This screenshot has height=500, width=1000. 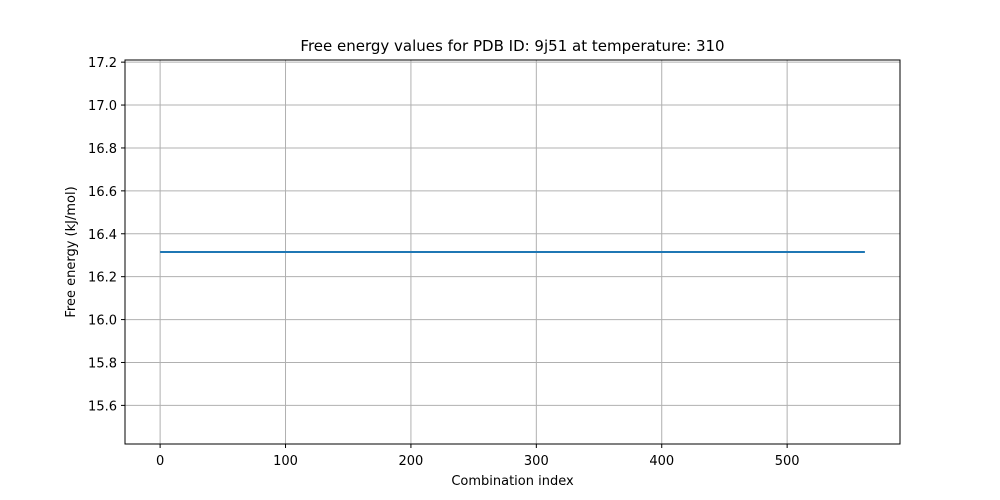 I want to click on y-tick-label: 17.2, so click(x=102, y=63).